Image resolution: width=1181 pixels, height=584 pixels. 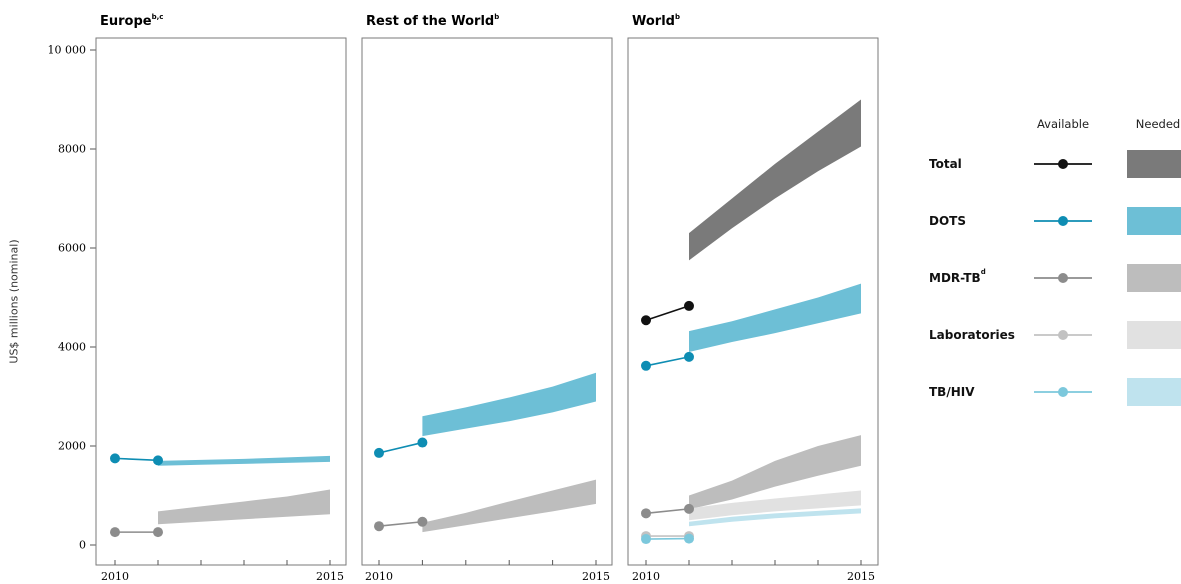 I want to click on y-axis-label: US$ millions (nominal), so click(x=14, y=301).